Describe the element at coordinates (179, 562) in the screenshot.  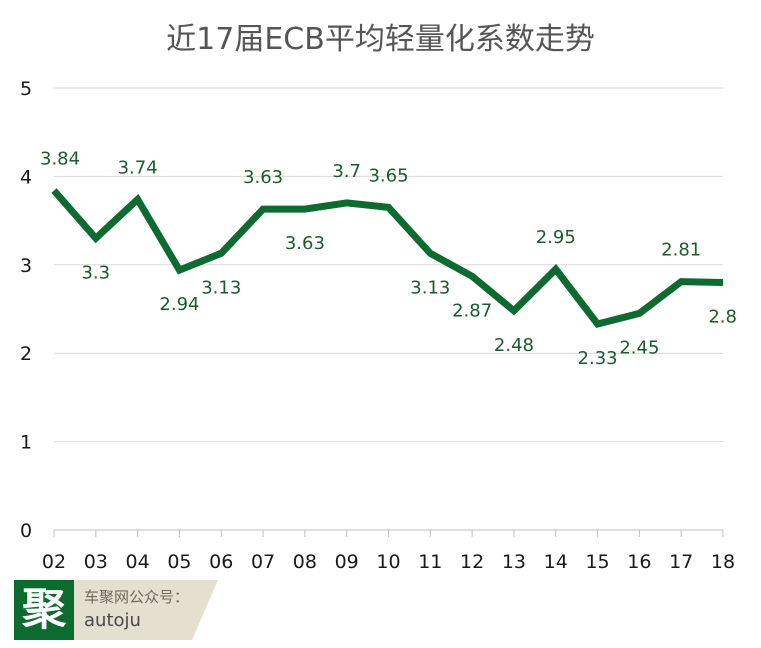
I see `x-tick-label: 05` at that location.